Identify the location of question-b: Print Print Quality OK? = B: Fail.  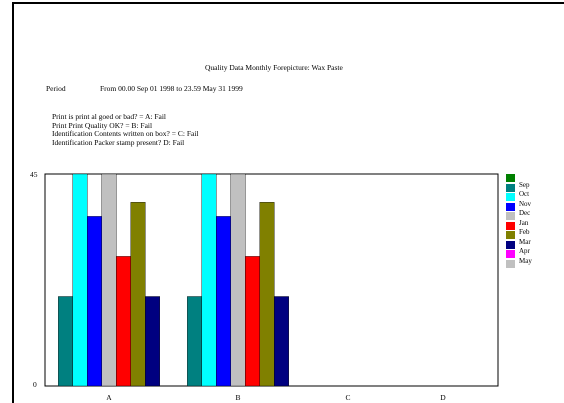
(102, 125).